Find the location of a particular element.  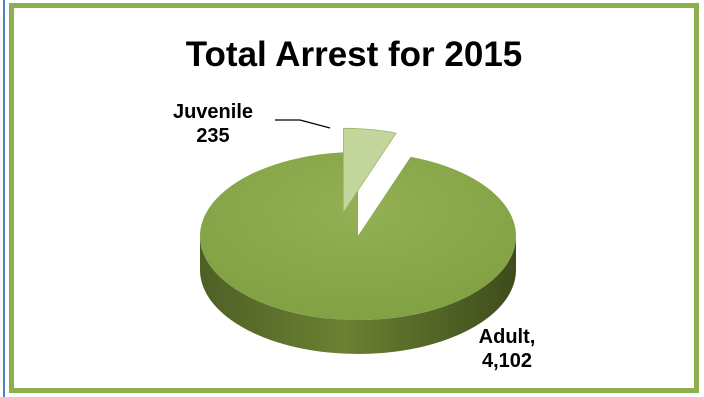

left-edge-strip is located at coordinates (2, 198).